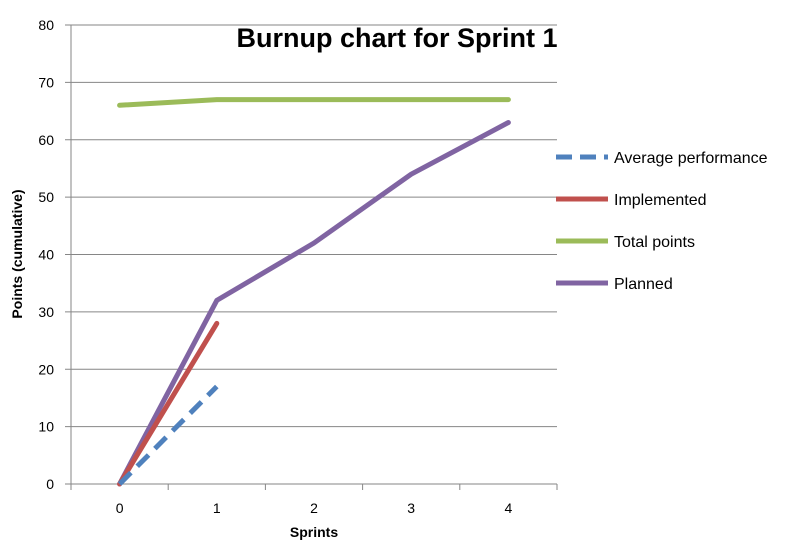 Image resolution: width=792 pixels, height=546 pixels. What do you see at coordinates (46, 197) in the screenshot?
I see `y-tick-50: 50` at bounding box center [46, 197].